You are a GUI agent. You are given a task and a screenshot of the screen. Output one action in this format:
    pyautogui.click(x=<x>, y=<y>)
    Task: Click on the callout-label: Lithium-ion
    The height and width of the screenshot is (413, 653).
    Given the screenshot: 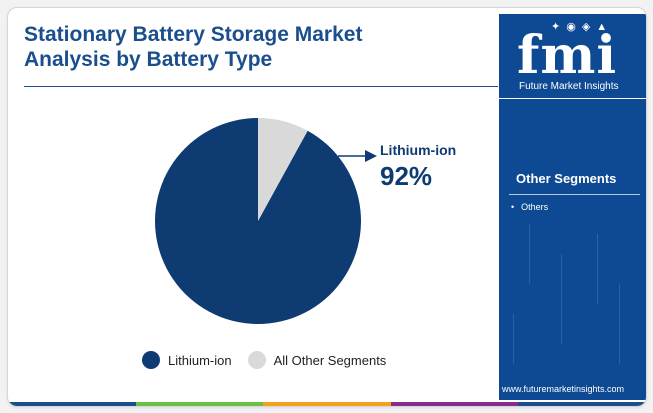 What is the action you would take?
    pyautogui.click(x=418, y=150)
    